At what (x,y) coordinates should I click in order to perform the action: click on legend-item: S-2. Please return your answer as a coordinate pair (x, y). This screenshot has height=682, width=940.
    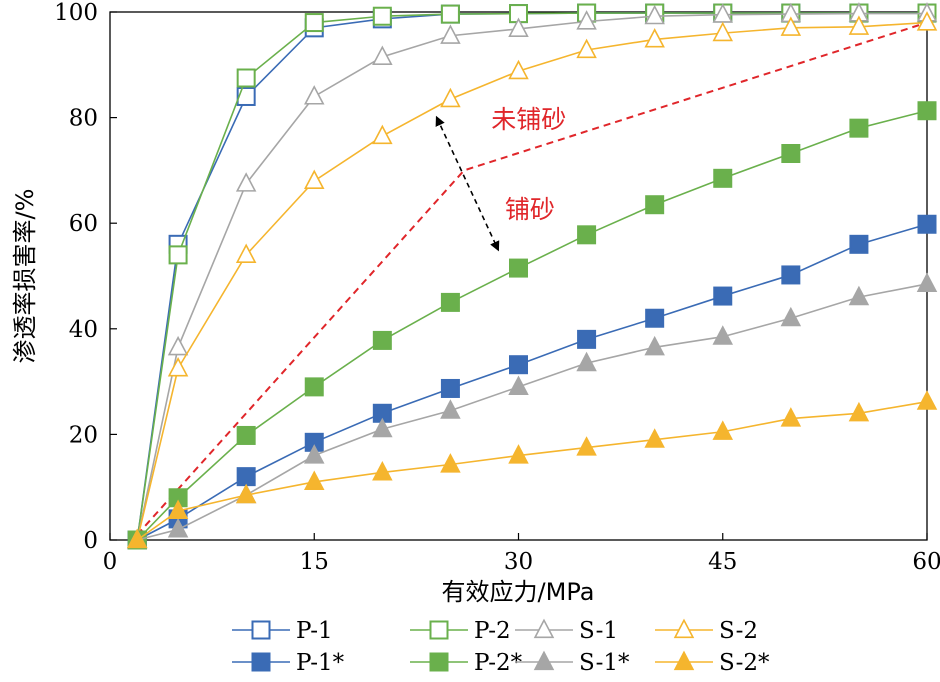
    Looking at the image, I should click on (706, 631).